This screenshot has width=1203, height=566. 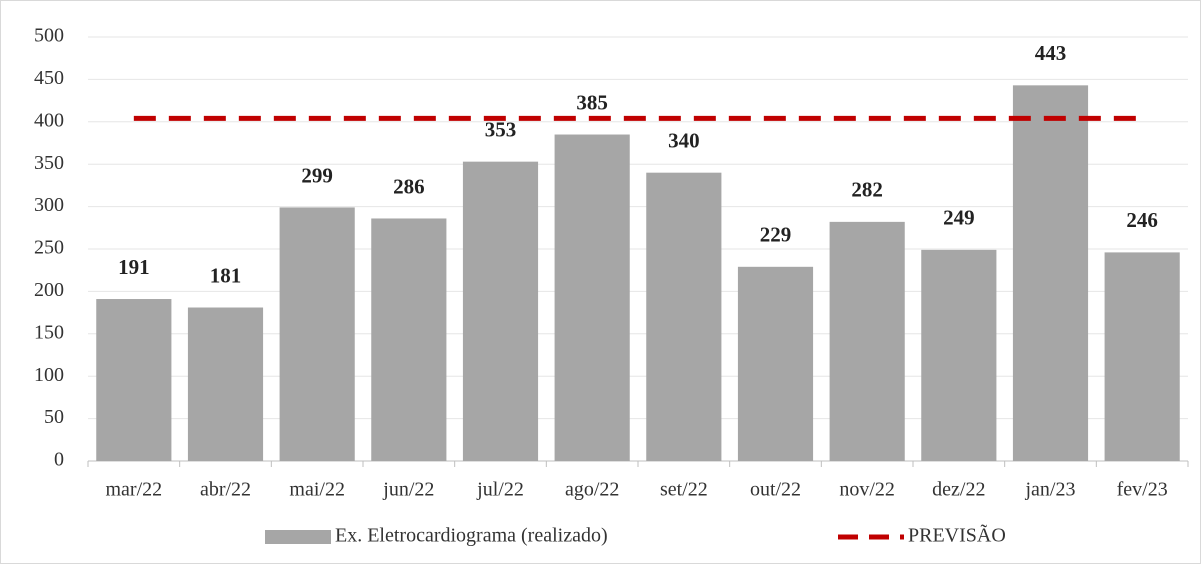 I want to click on y-tick-label: 50, so click(x=54, y=417).